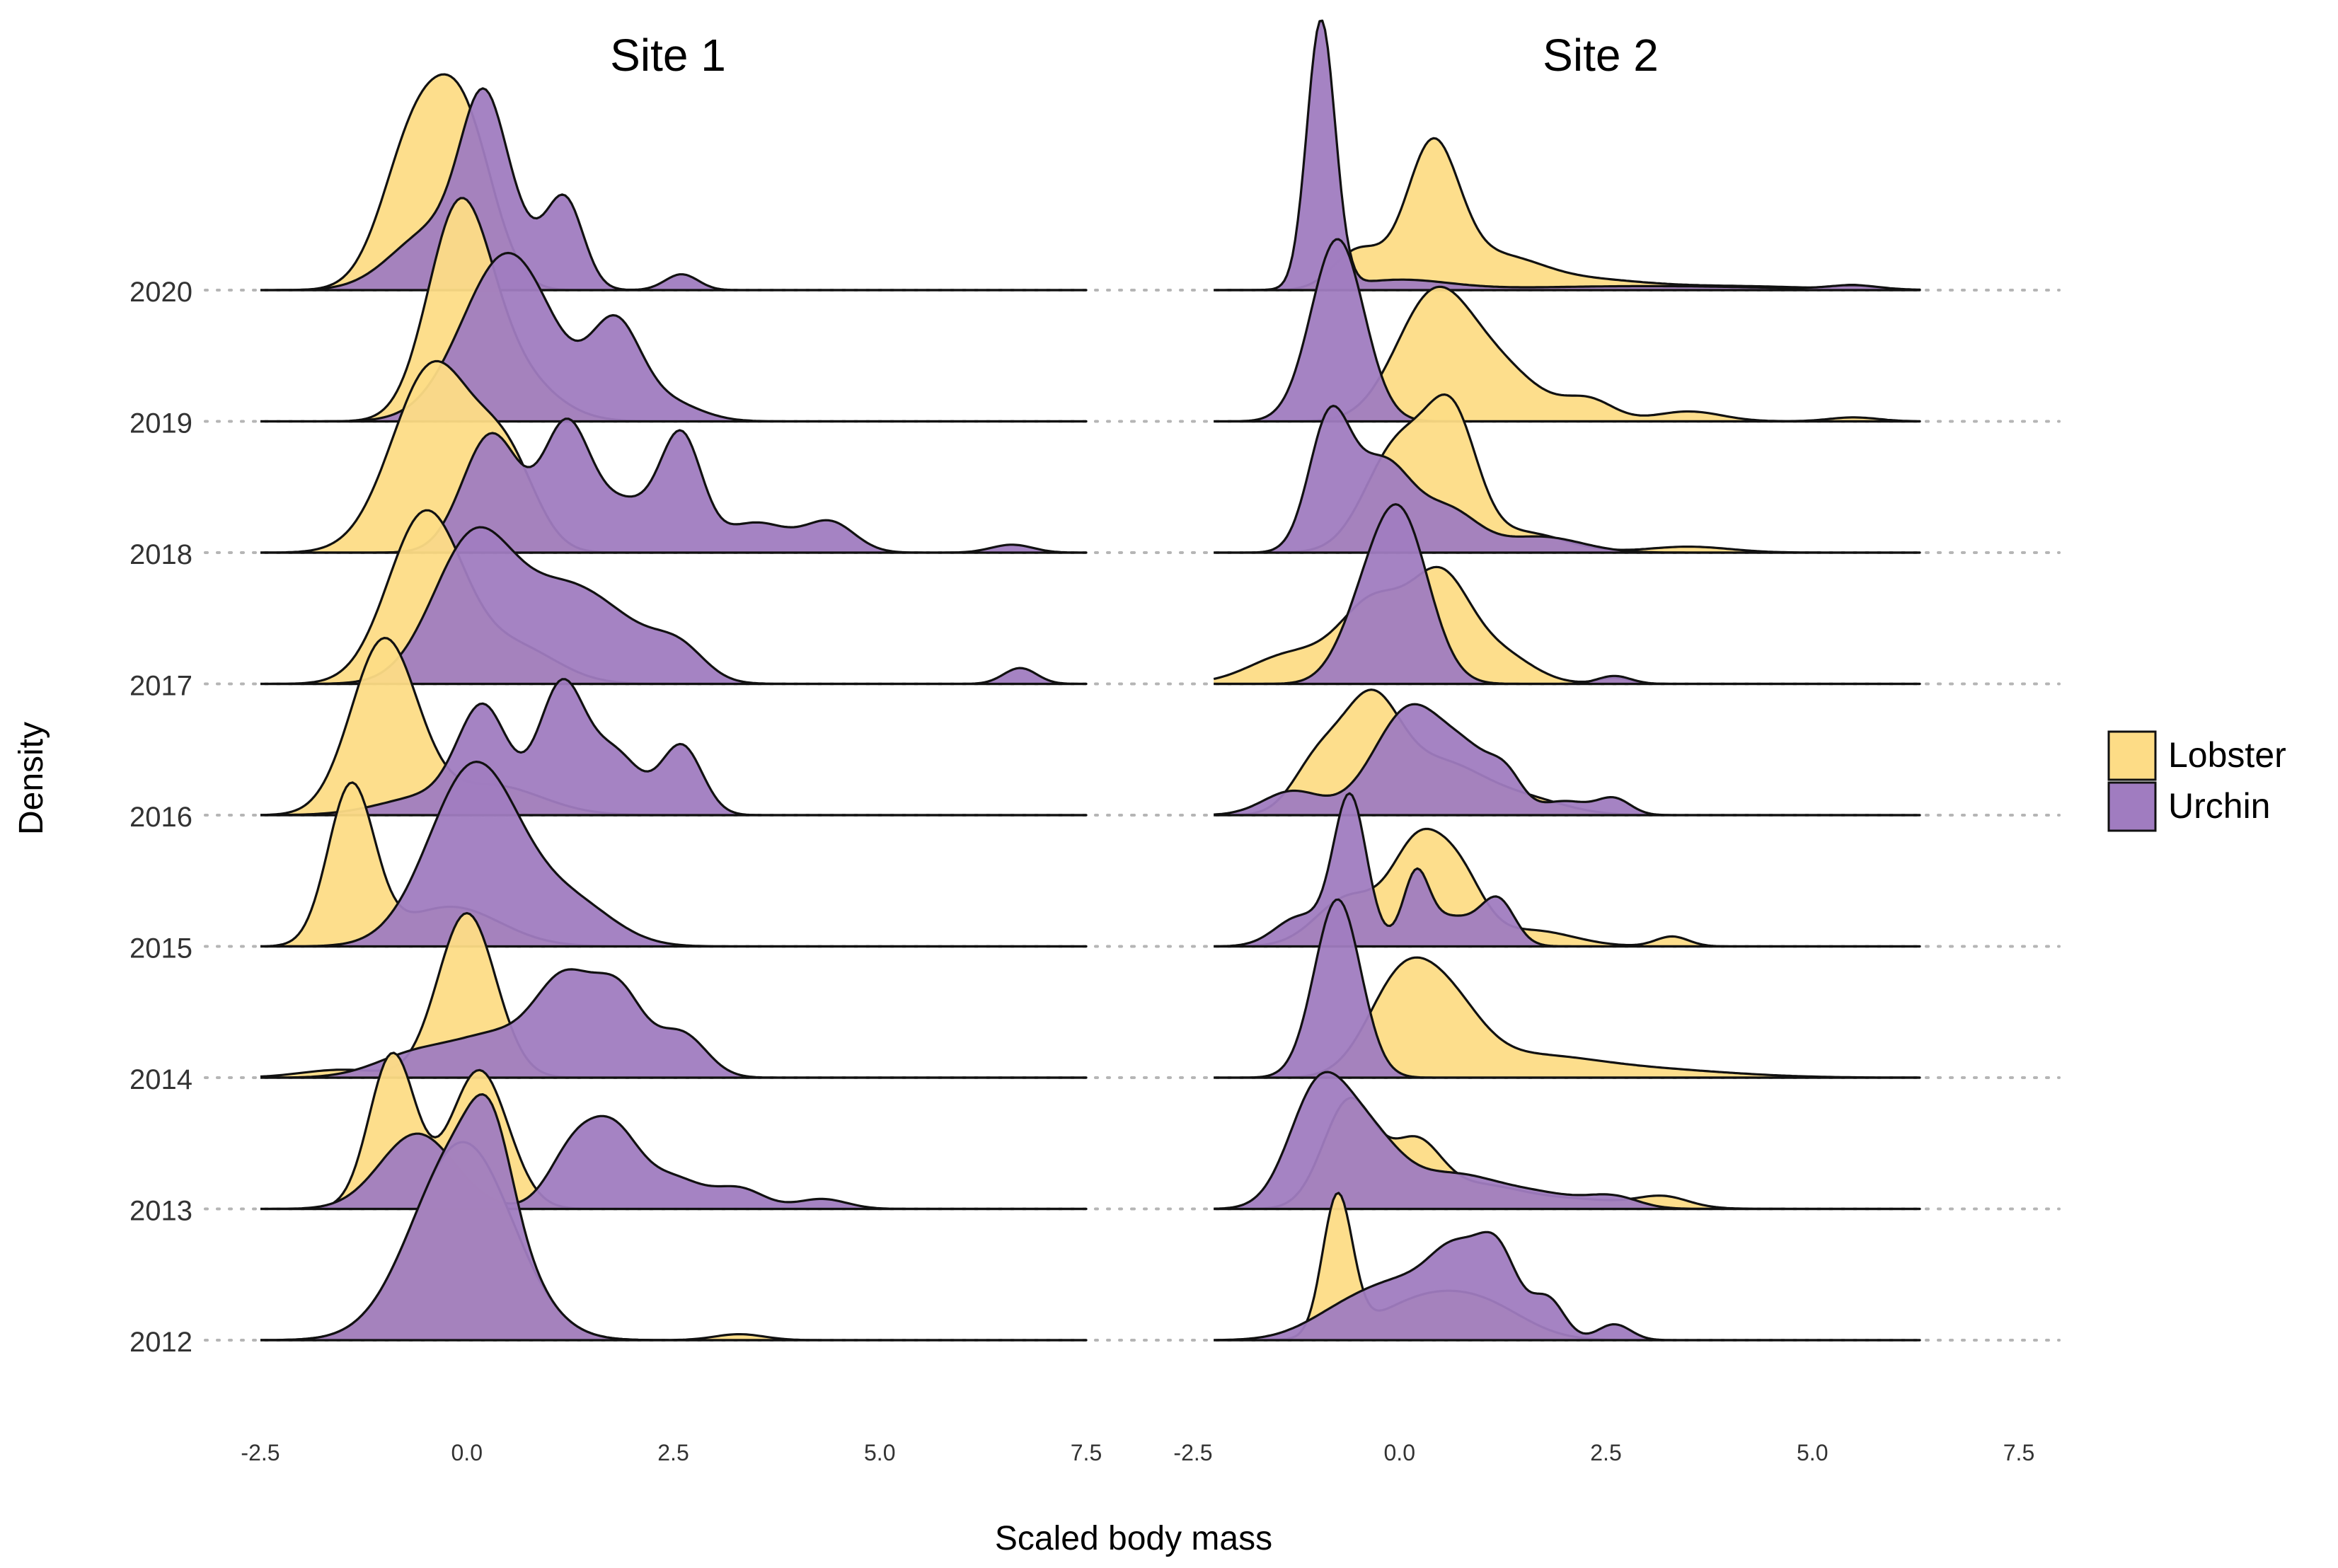 The image size is (2338, 1568). I want to click on ridge-fill-lobster-2012-site2, so click(1567, 1266).